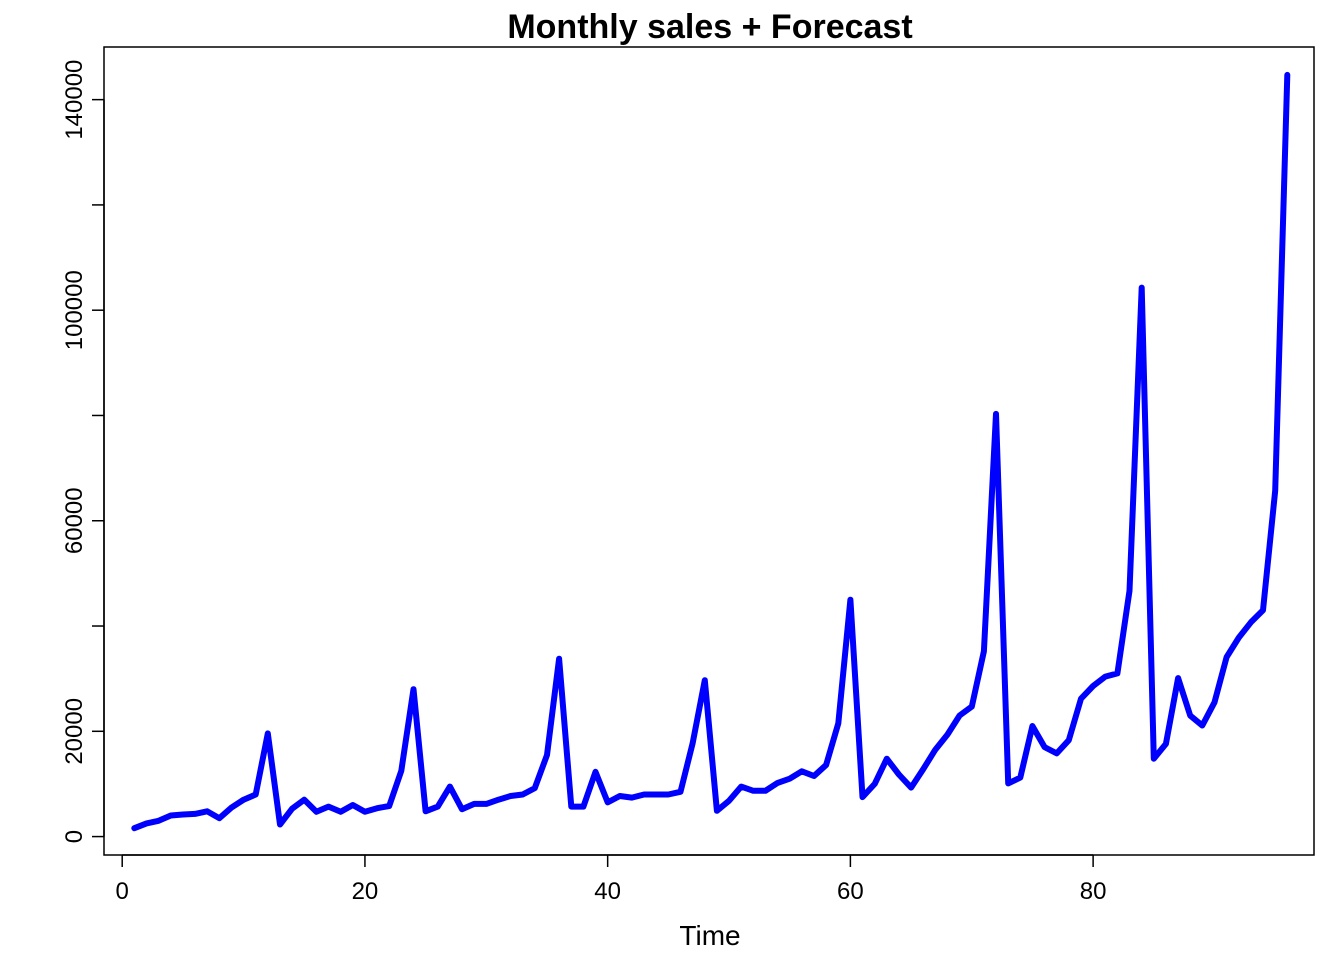 The width and height of the screenshot is (1344, 960). I want to click on chart-title: Monthly sales + Forecast, so click(709, 27).